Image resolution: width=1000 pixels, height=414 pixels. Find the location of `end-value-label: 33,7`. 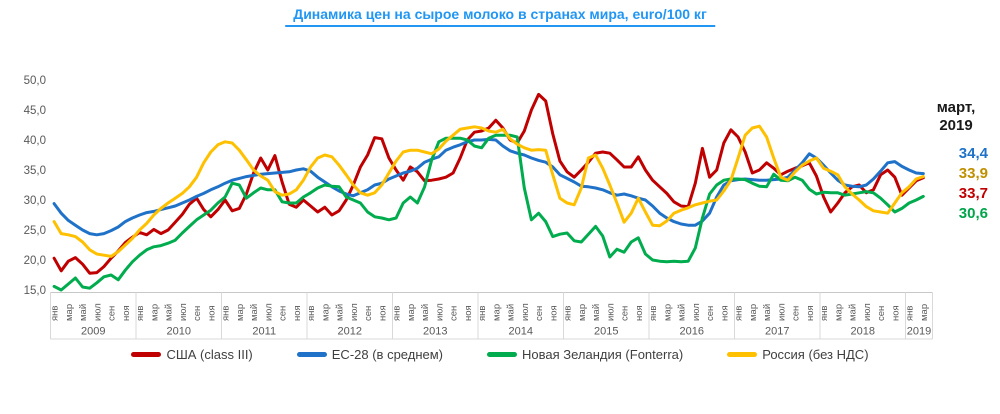

end-value-label: 33,7 is located at coordinates (973, 193).